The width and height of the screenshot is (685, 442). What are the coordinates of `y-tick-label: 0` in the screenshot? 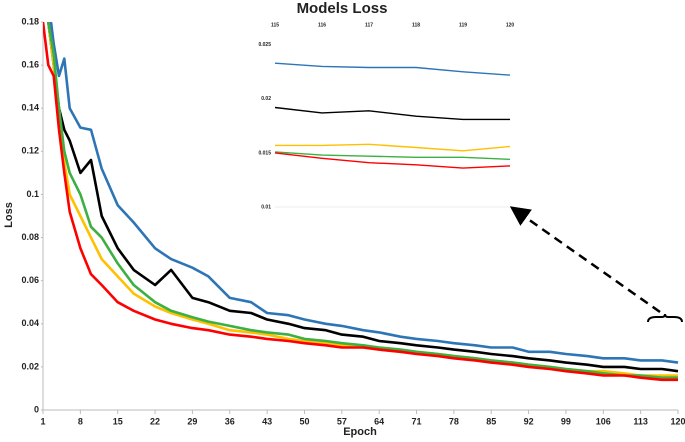 It's located at (36, 409).